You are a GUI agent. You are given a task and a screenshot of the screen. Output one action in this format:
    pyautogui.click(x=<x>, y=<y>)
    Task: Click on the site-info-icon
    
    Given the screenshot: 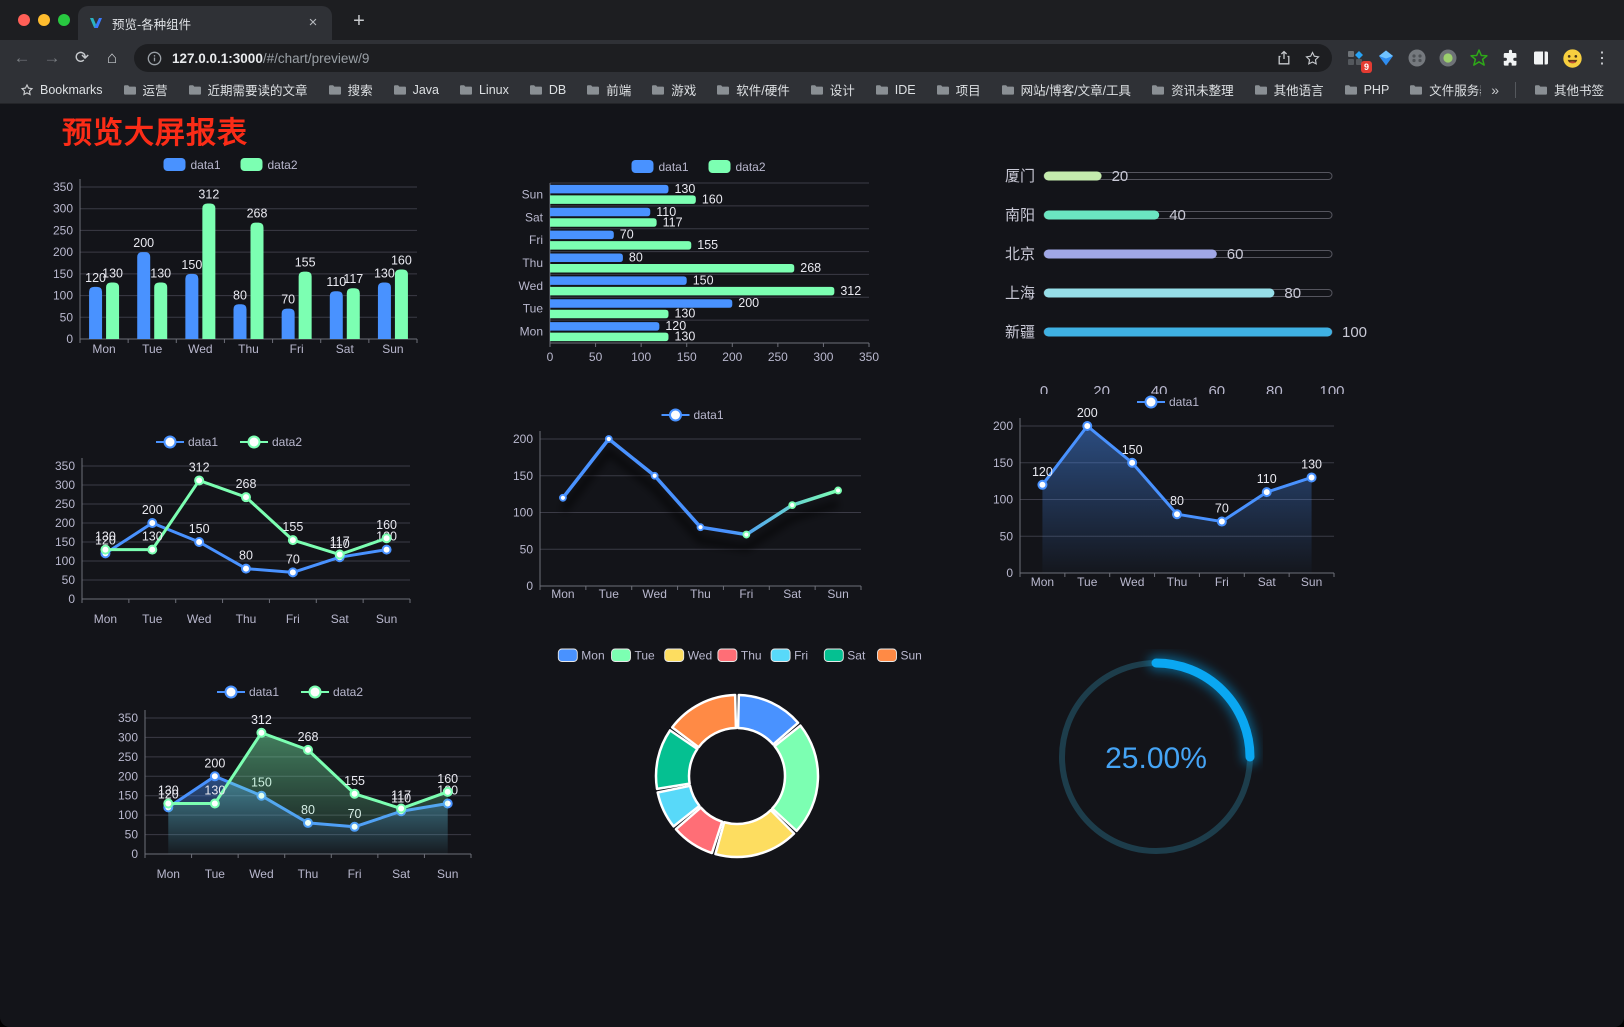 What is the action you would take?
    pyautogui.click(x=154, y=58)
    